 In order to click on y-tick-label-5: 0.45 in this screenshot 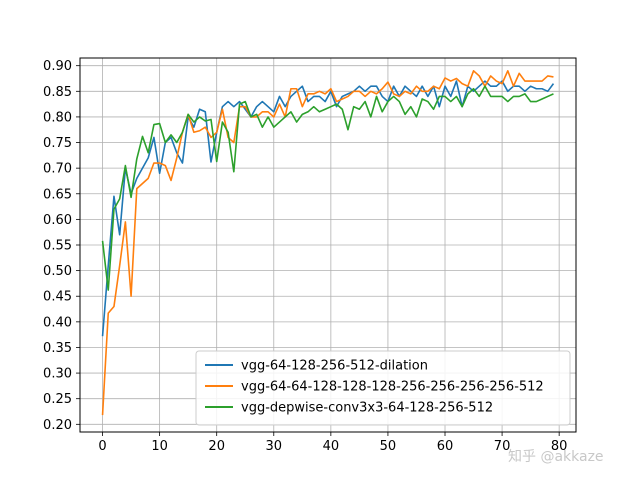, I will do `click(57, 297)`.